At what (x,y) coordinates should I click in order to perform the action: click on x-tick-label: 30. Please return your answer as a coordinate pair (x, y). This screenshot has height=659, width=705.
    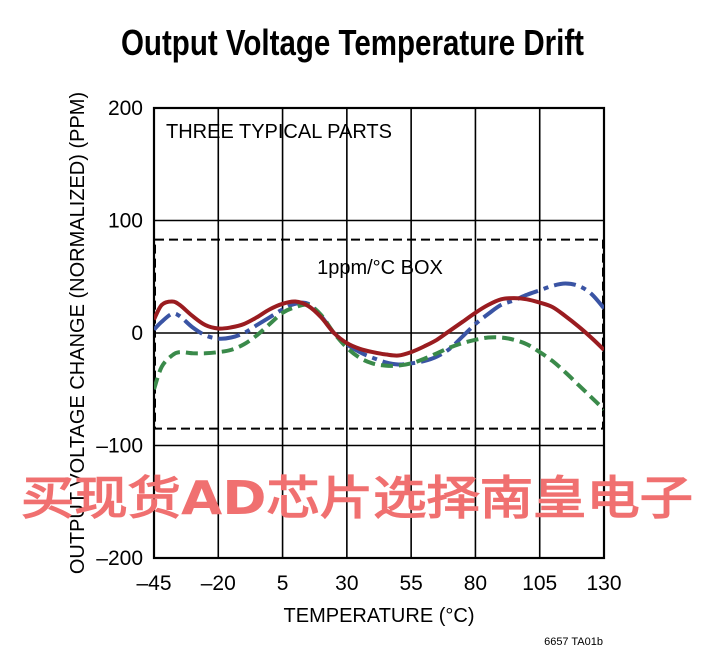
    Looking at the image, I should click on (346, 583).